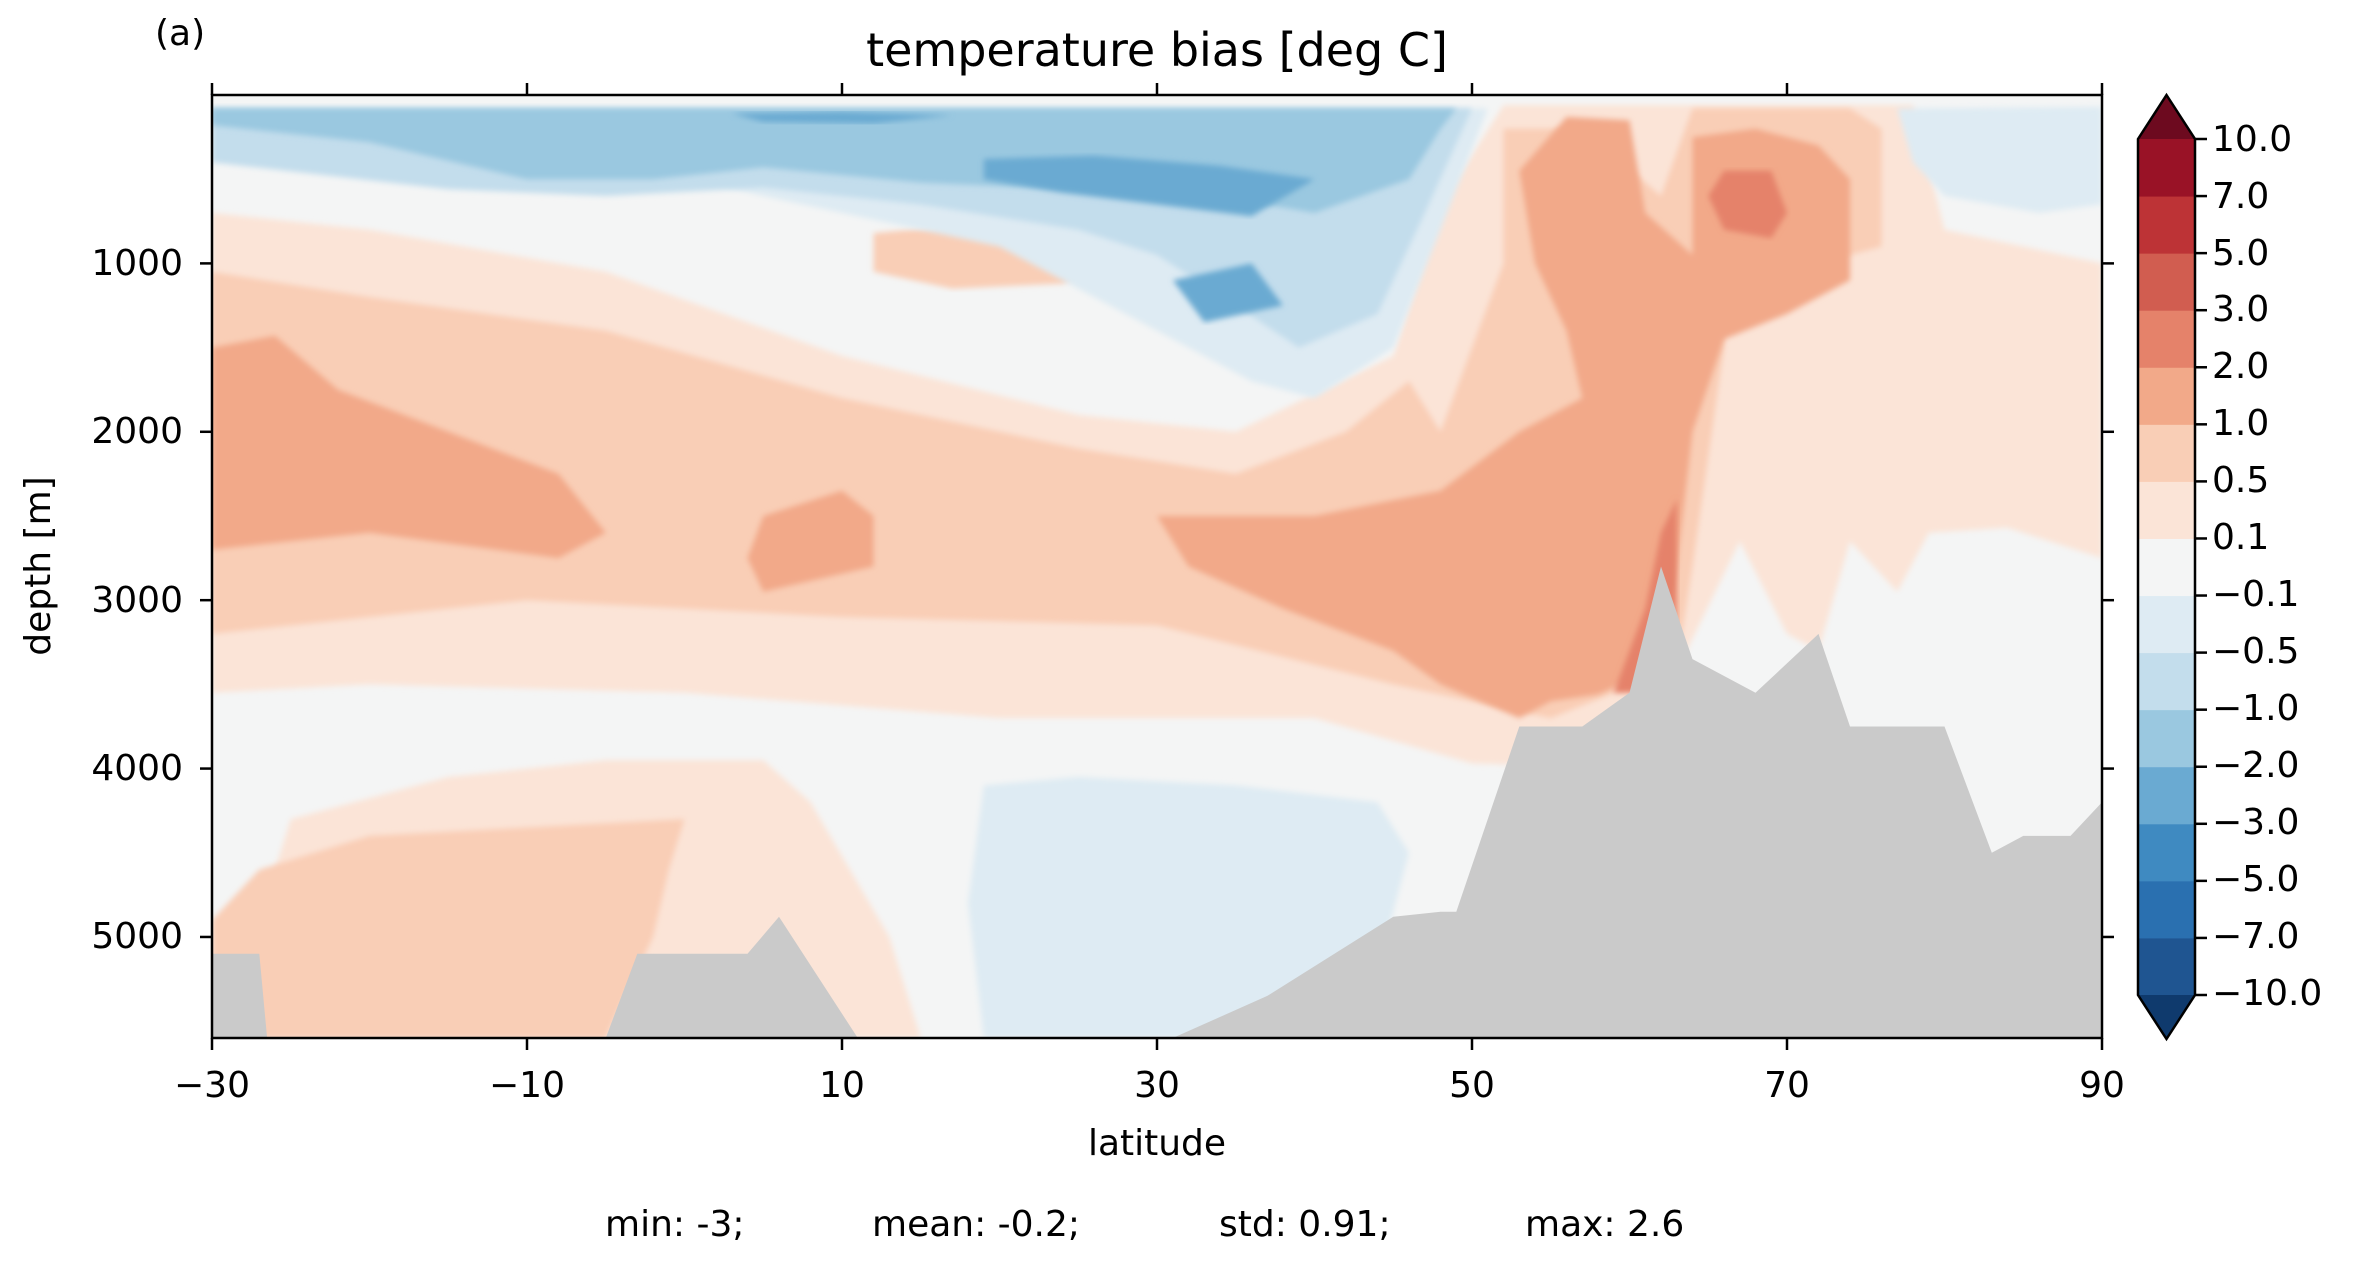 The height and width of the screenshot is (1263, 2362). Describe the element at coordinates (2255, 936) in the screenshot. I see `colorbar-tick-label: −7.0` at that location.